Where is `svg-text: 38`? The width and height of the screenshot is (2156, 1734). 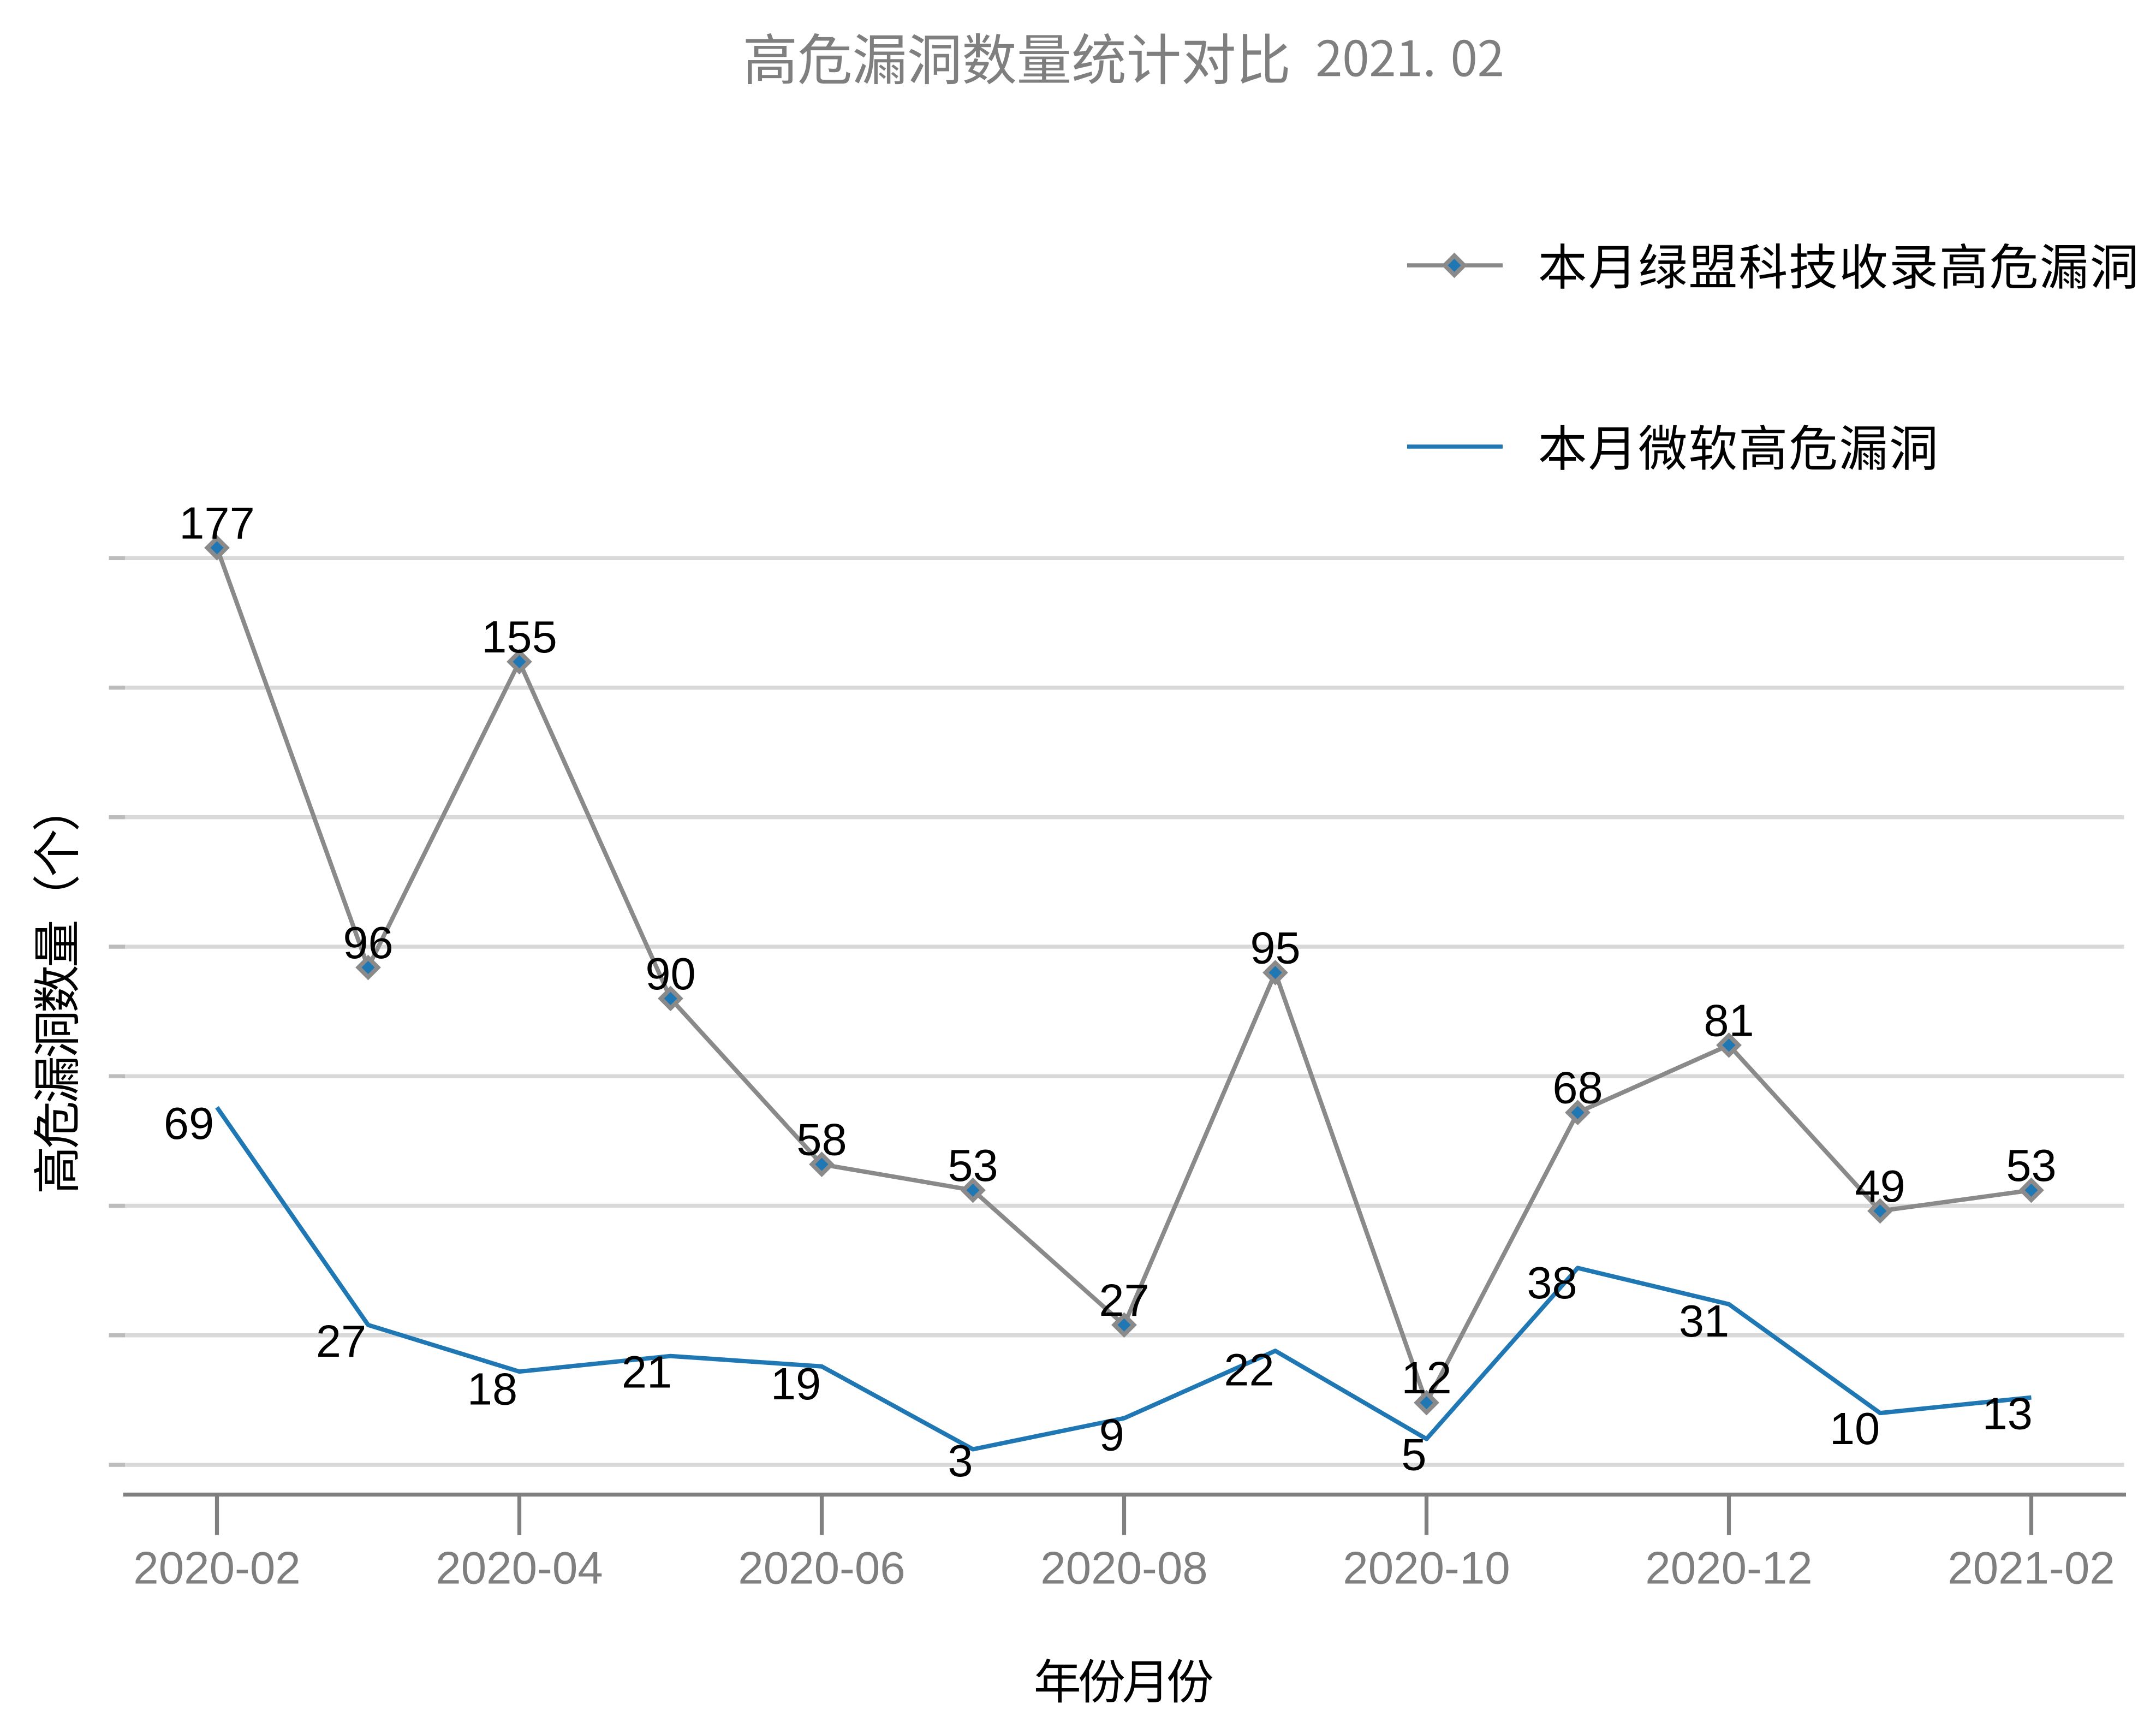 svg-text: 38 is located at coordinates (1552, 1283).